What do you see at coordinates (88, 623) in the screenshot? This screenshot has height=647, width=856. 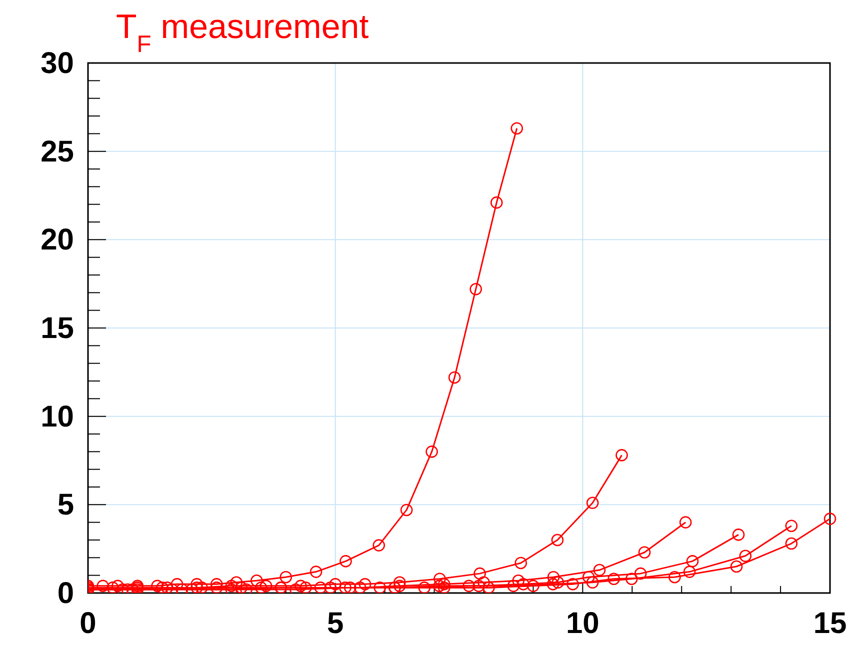 I see `x-tick-label: 0` at bounding box center [88, 623].